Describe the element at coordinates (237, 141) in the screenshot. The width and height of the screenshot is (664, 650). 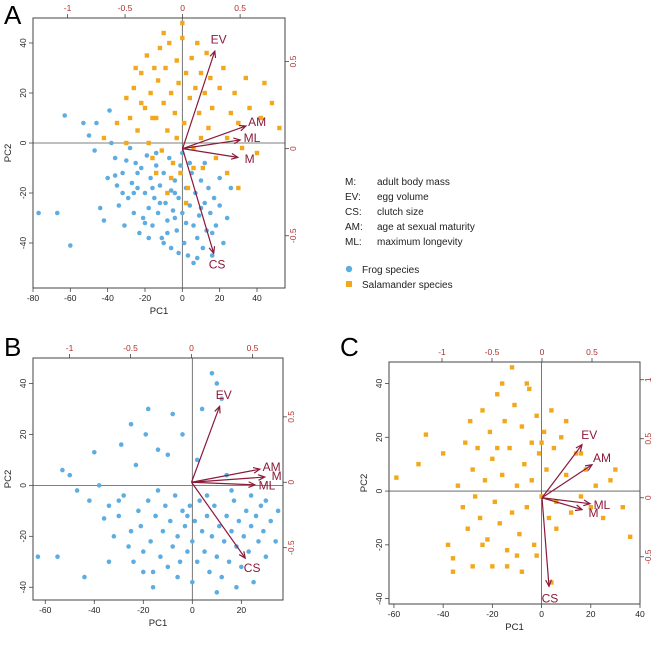
I see `loading-arrowhead-ml` at that location.